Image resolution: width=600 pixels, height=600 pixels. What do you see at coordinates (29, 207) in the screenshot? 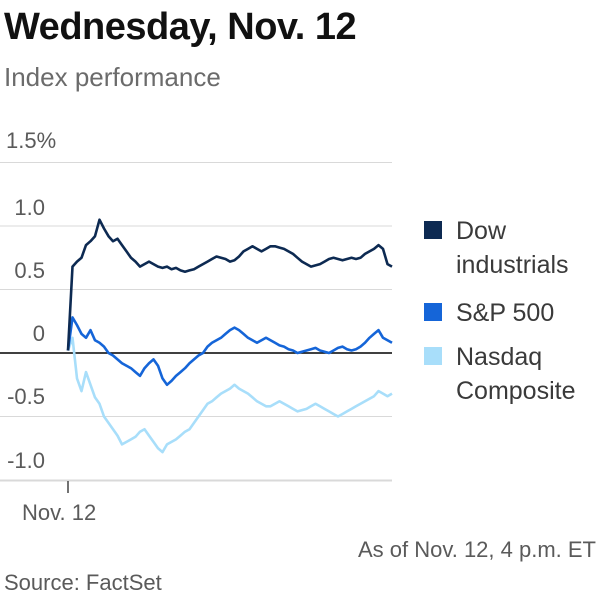
I see `y-tick-label: 1.0` at bounding box center [29, 207].